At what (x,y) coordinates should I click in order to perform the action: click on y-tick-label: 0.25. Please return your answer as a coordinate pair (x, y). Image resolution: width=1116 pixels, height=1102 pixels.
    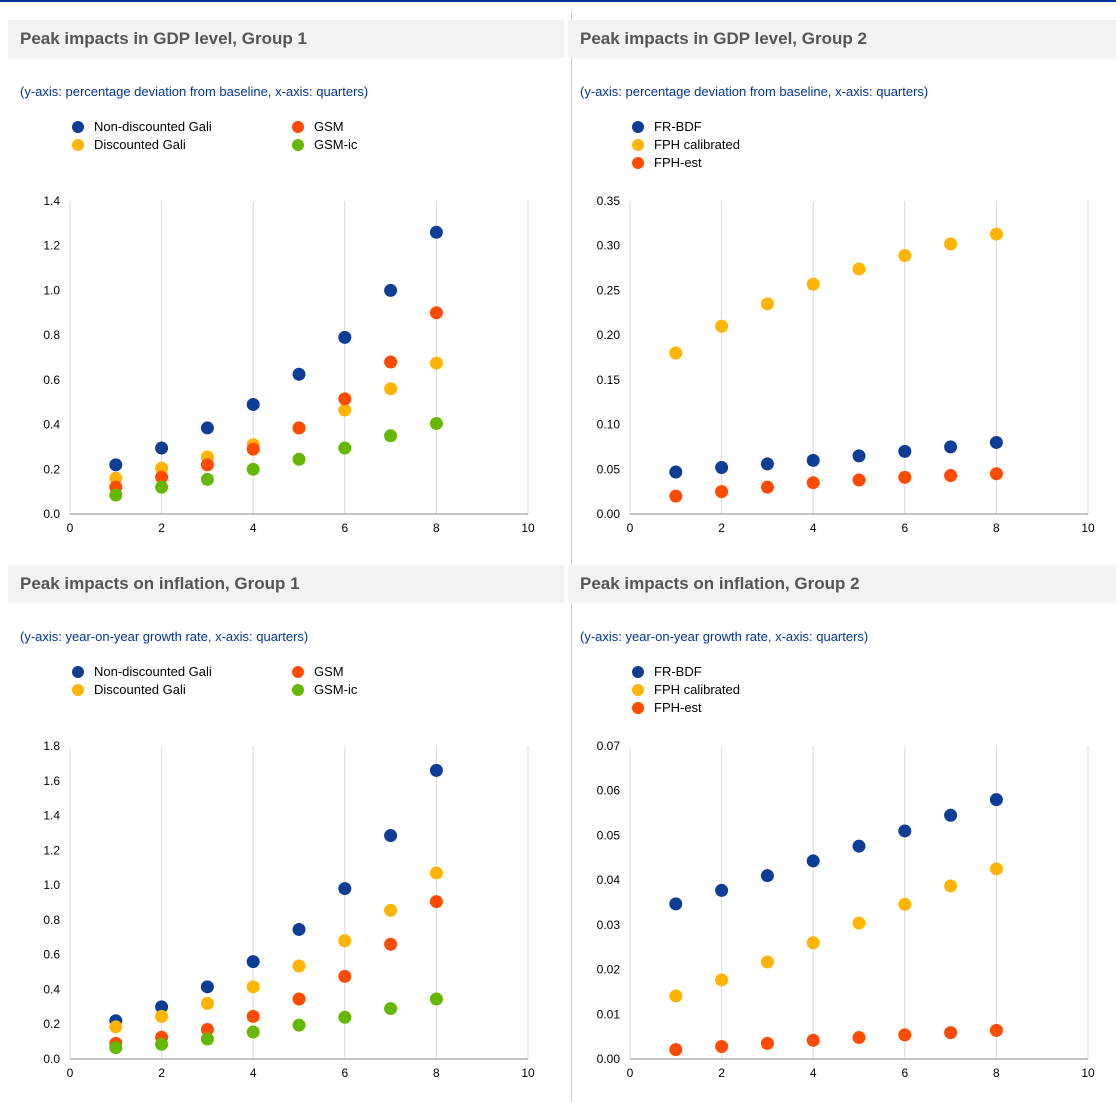
    Looking at the image, I should click on (609, 290).